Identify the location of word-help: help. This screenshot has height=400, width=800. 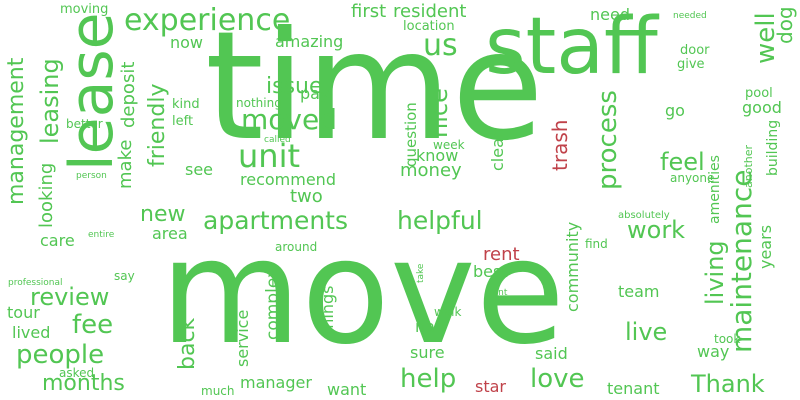
(428, 379).